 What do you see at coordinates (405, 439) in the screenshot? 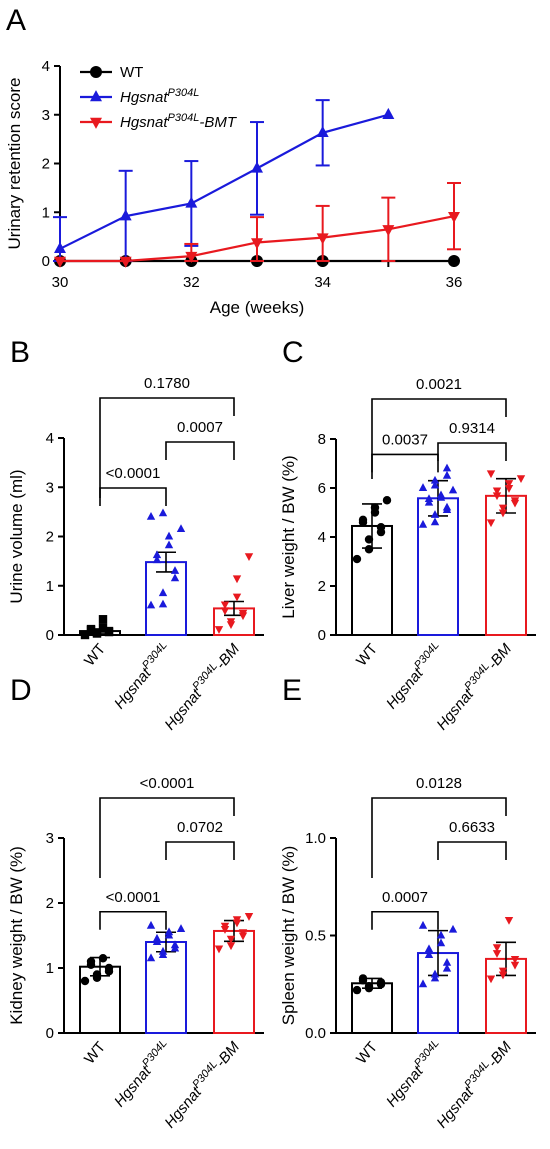
I see `p-value: 0.0037` at bounding box center [405, 439].